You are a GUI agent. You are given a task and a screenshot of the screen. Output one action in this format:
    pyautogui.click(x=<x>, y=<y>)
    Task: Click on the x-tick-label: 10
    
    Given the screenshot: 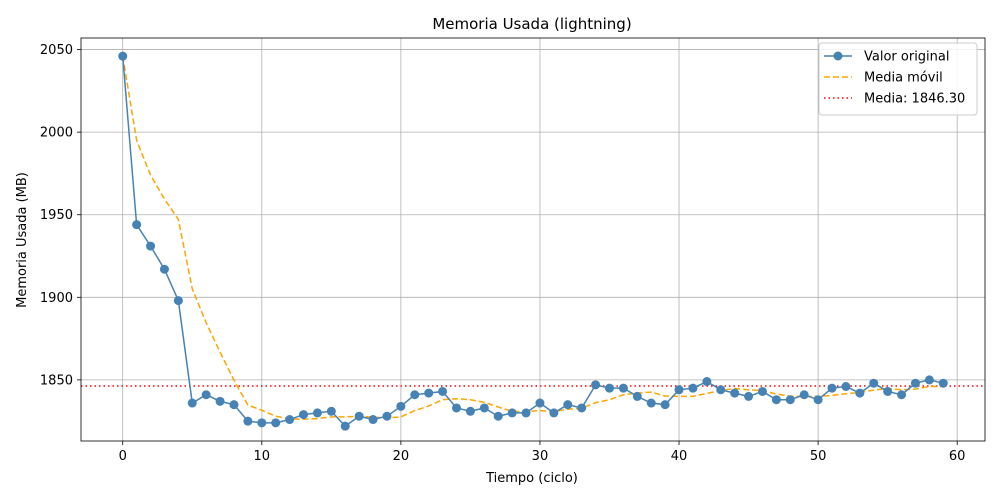 What is the action you would take?
    pyautogui.click(x=262, y=456)
    